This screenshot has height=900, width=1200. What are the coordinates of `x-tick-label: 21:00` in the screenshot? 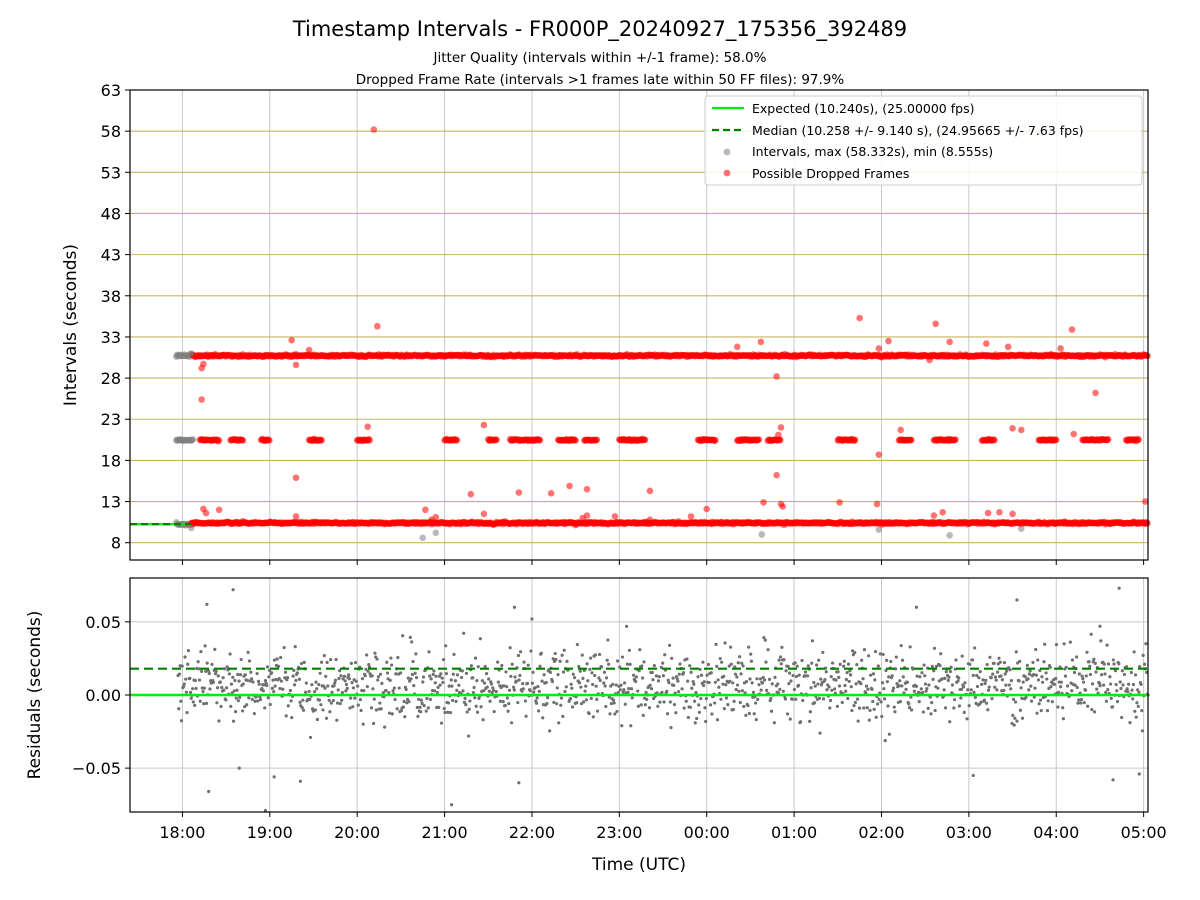 It's located at (445, 832).